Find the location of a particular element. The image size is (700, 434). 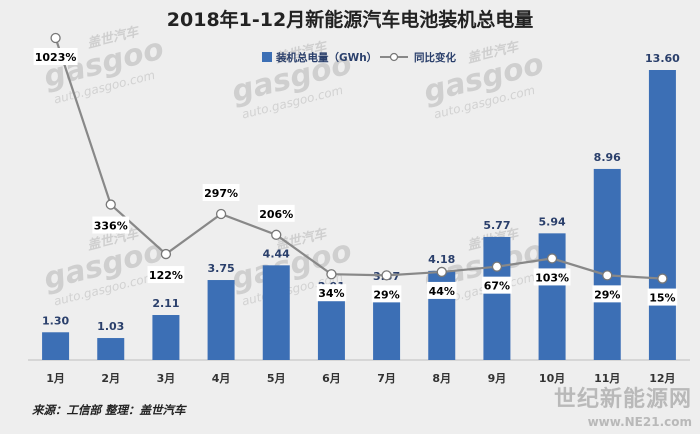

x-tick-label: 2月 is located at coordinates (110, 378).